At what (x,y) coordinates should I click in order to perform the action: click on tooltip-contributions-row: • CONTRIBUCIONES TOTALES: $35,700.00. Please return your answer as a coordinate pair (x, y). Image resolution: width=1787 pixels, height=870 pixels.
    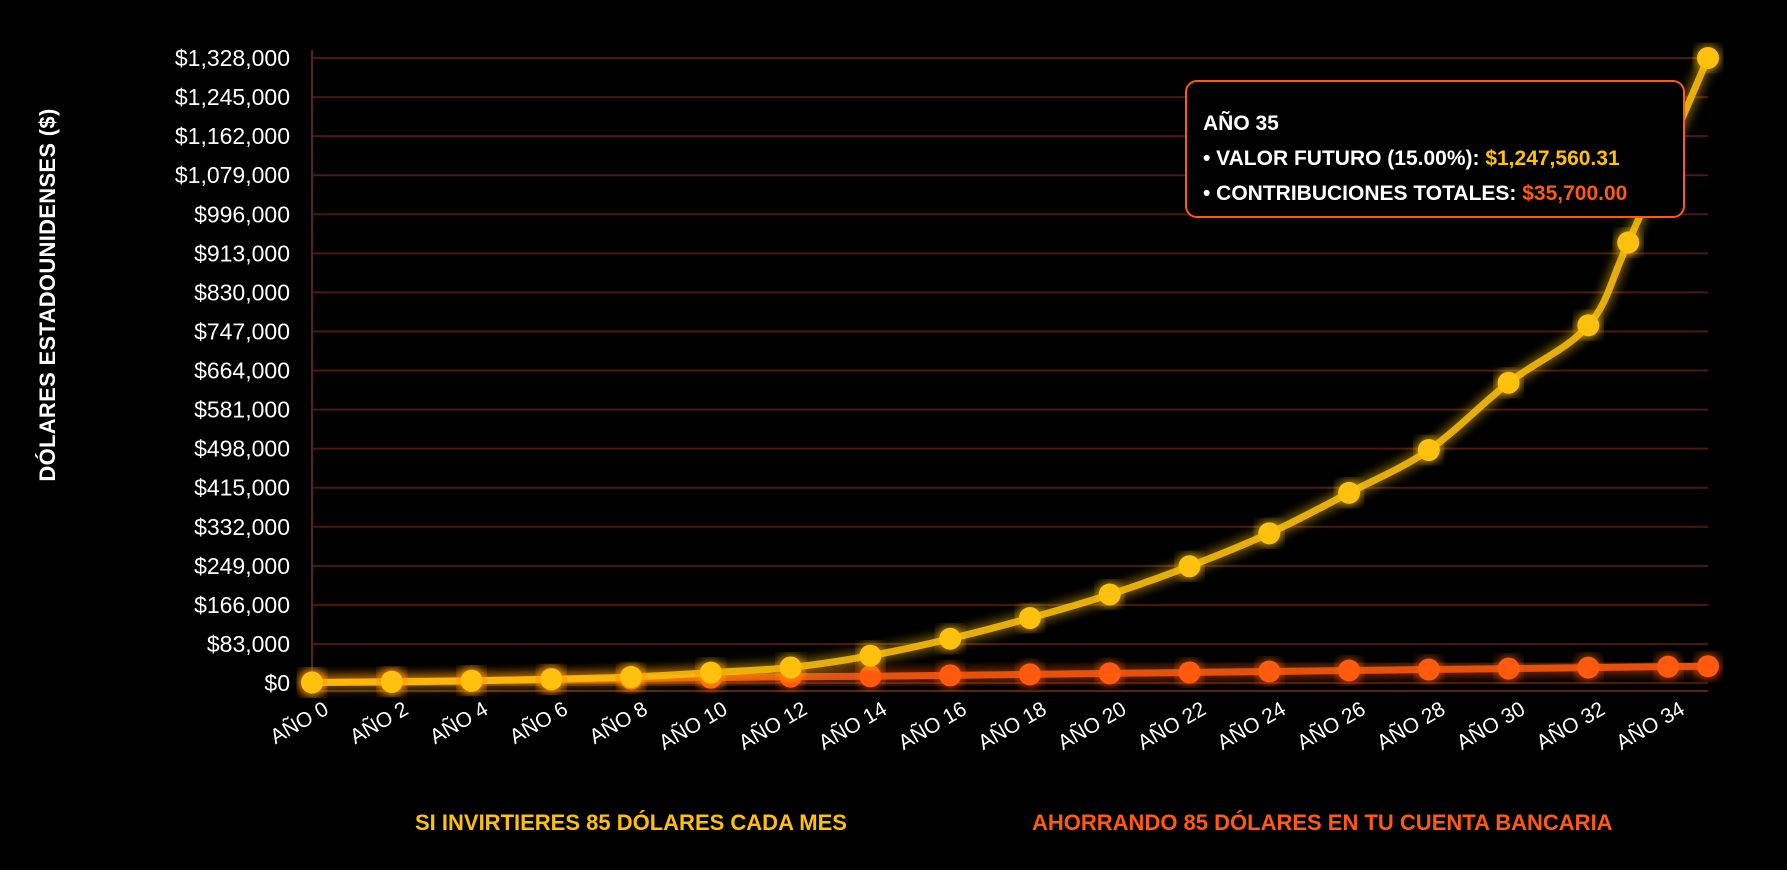
    Looking at the image, I should click on (1435, 193).